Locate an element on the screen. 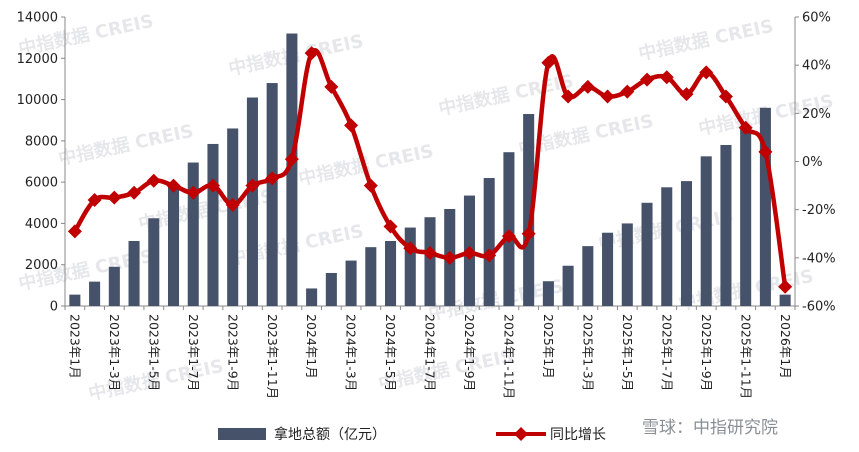  y-left-tick-label: 14000 is located at coordinates (37, 18).